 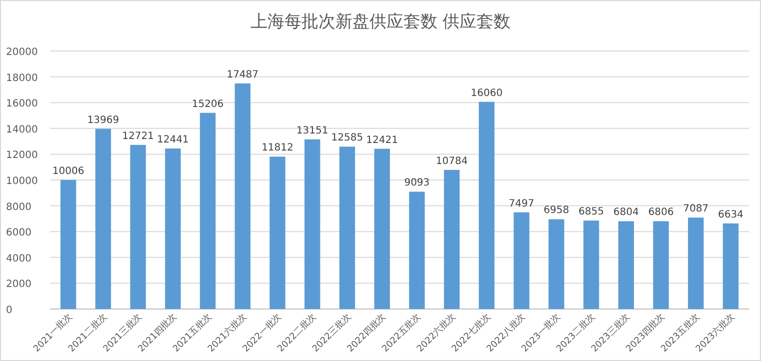 I want to click on y-tick-label: 14000, so click(x=22, y=130).